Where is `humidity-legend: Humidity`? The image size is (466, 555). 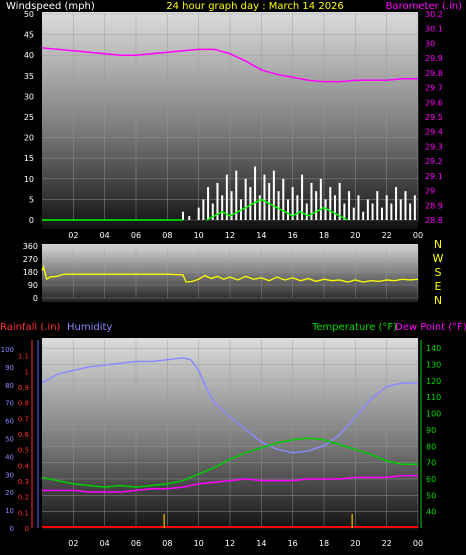
humidity-legend: Humidity is located at coordinates (89, 327).